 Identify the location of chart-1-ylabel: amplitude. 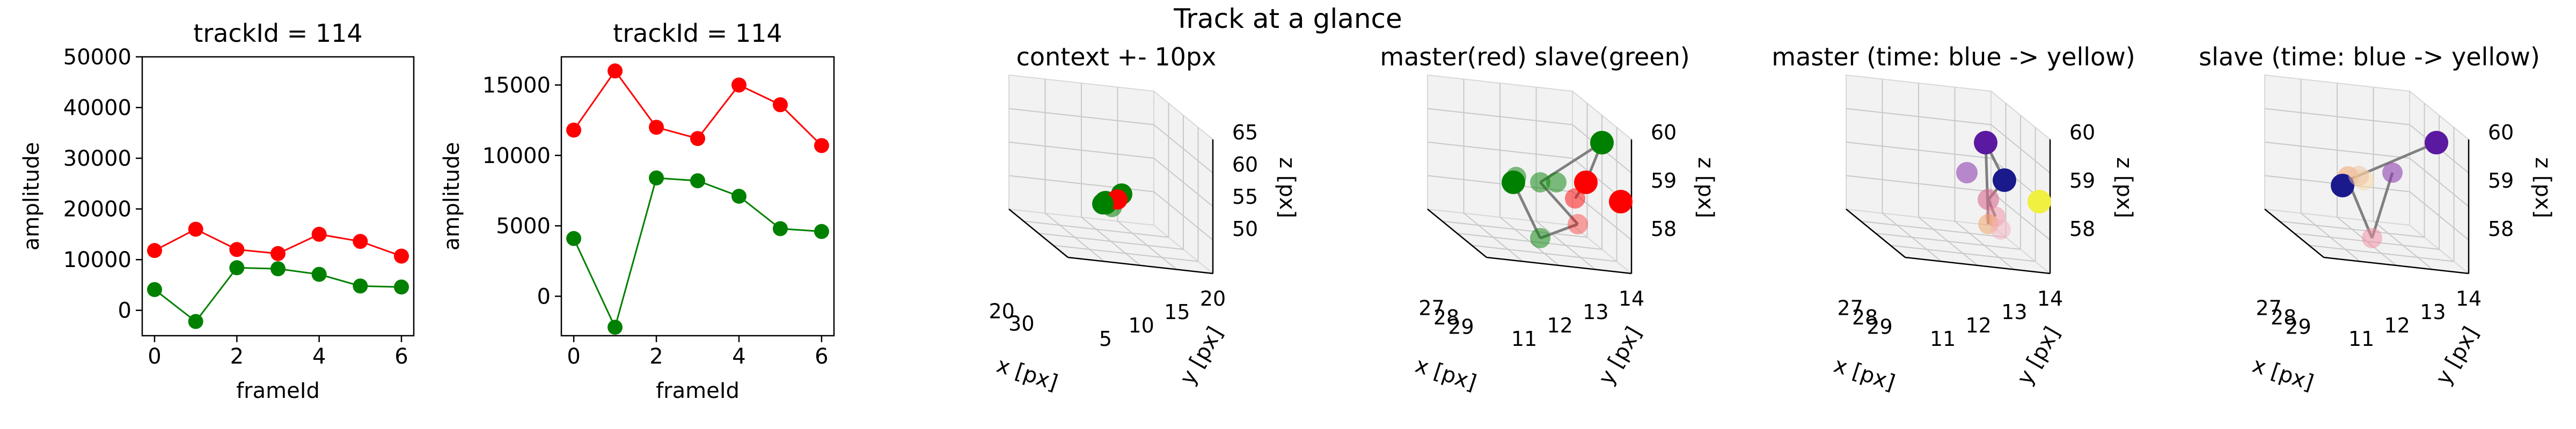
(31, 196).